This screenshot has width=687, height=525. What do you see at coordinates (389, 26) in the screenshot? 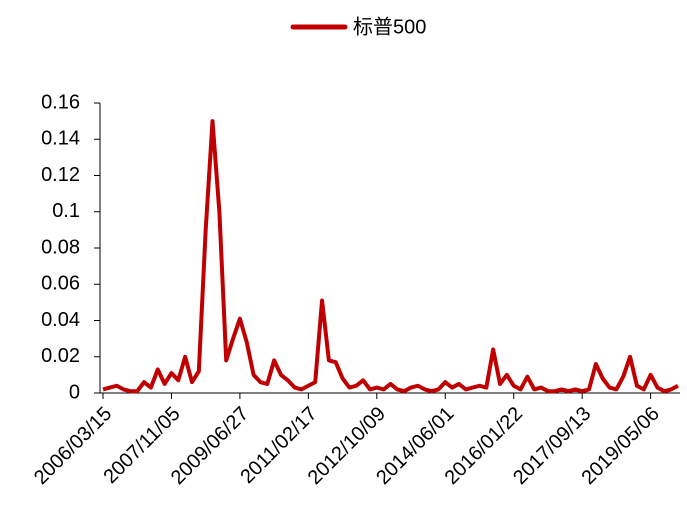
I see `legend-label: 标普500` at bounding box center [389, 26].